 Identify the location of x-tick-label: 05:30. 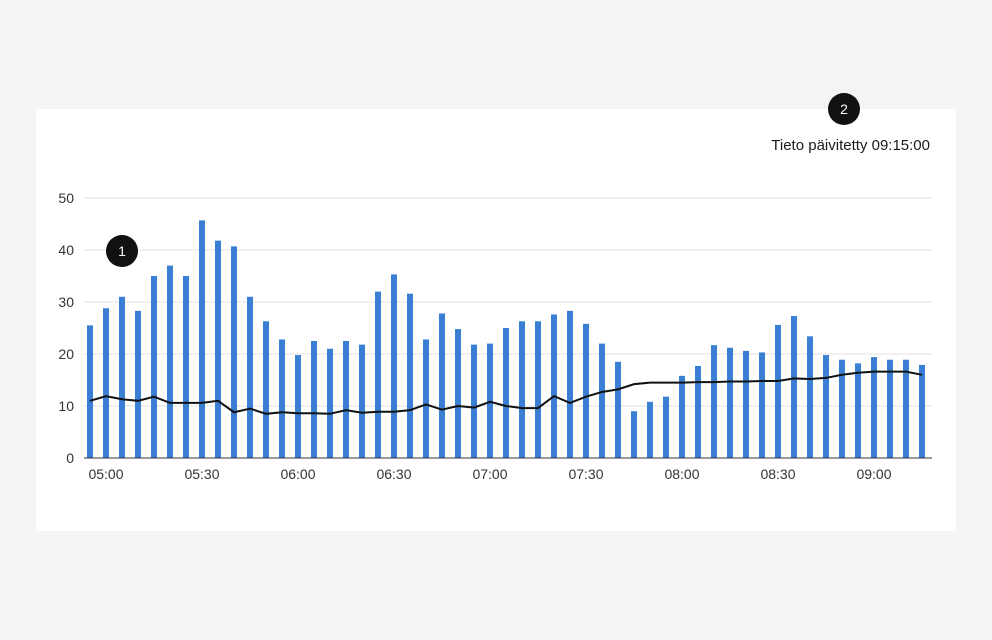
(201, 474).